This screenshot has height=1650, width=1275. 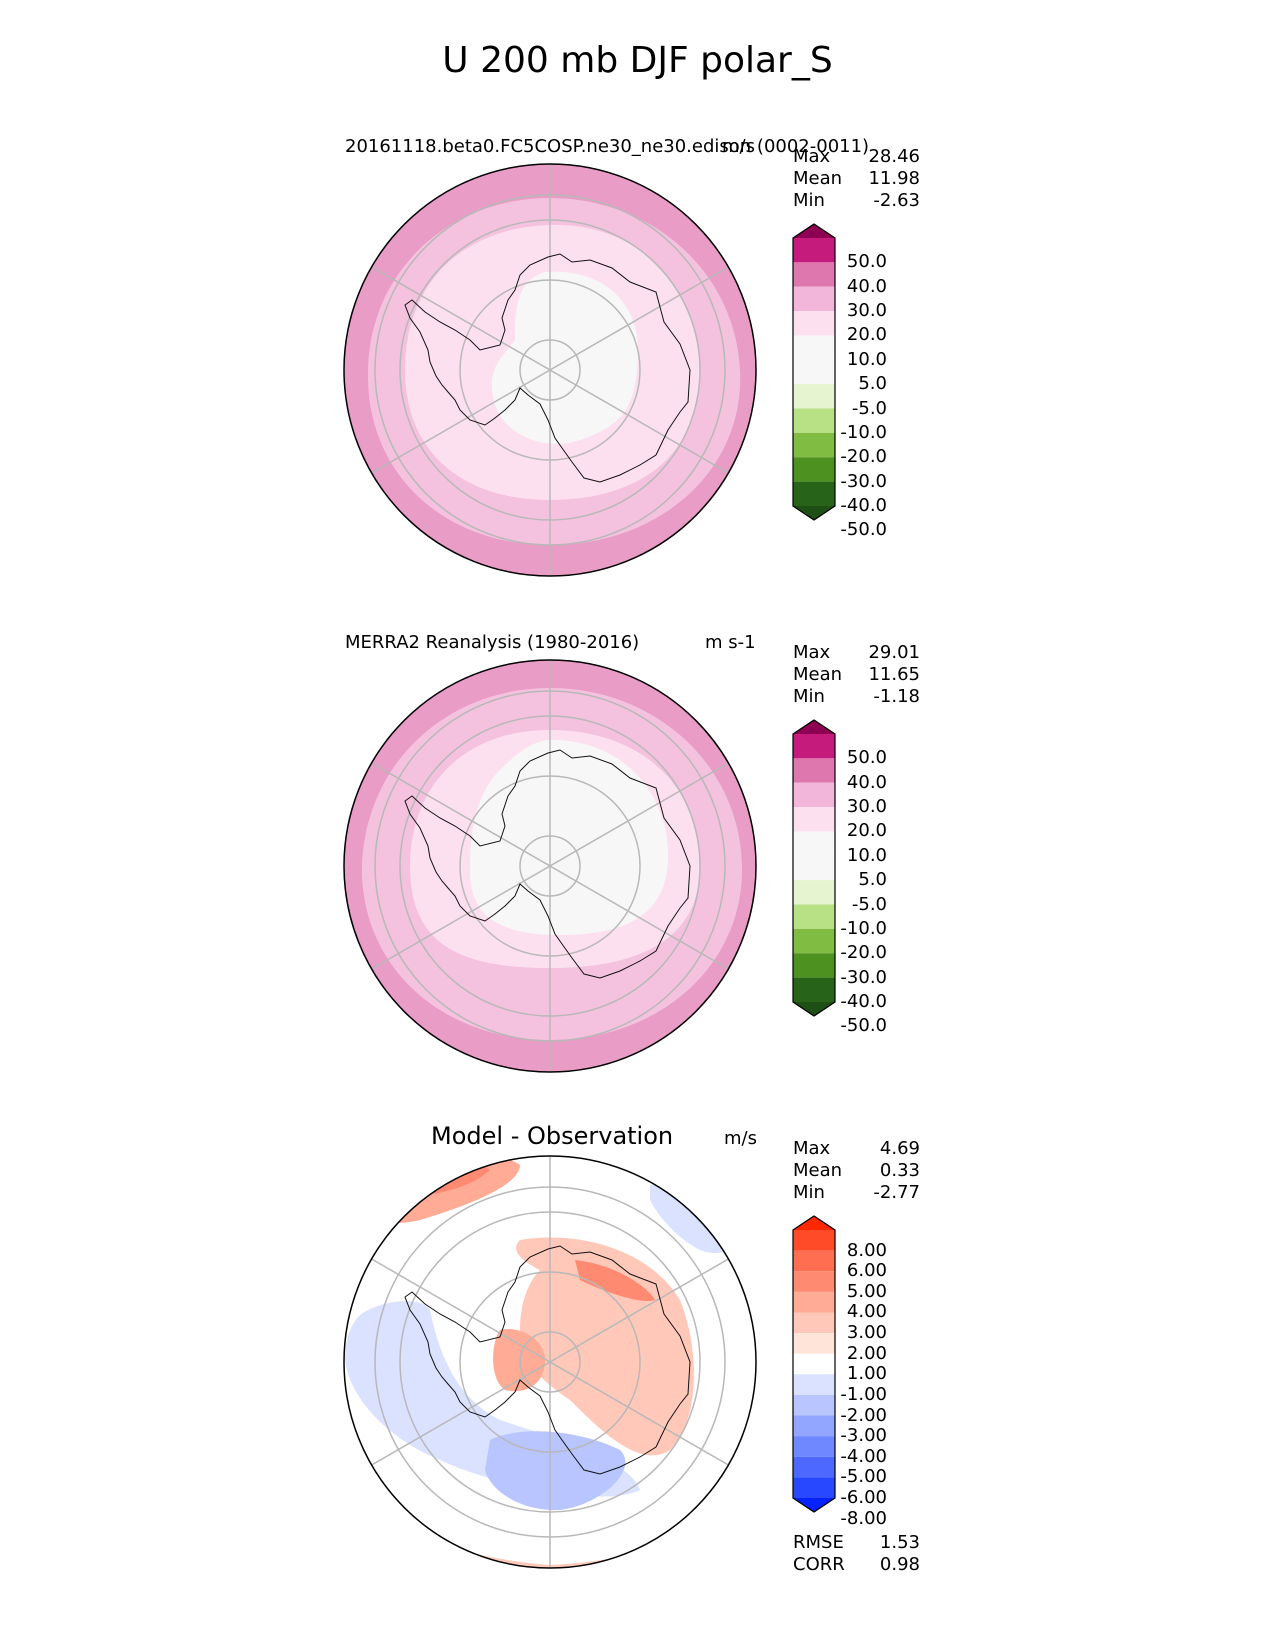 What do you see at coordinates (565, 357) in the screenshot?
I see `zone-near-zero` at bounding box center [565, 357].